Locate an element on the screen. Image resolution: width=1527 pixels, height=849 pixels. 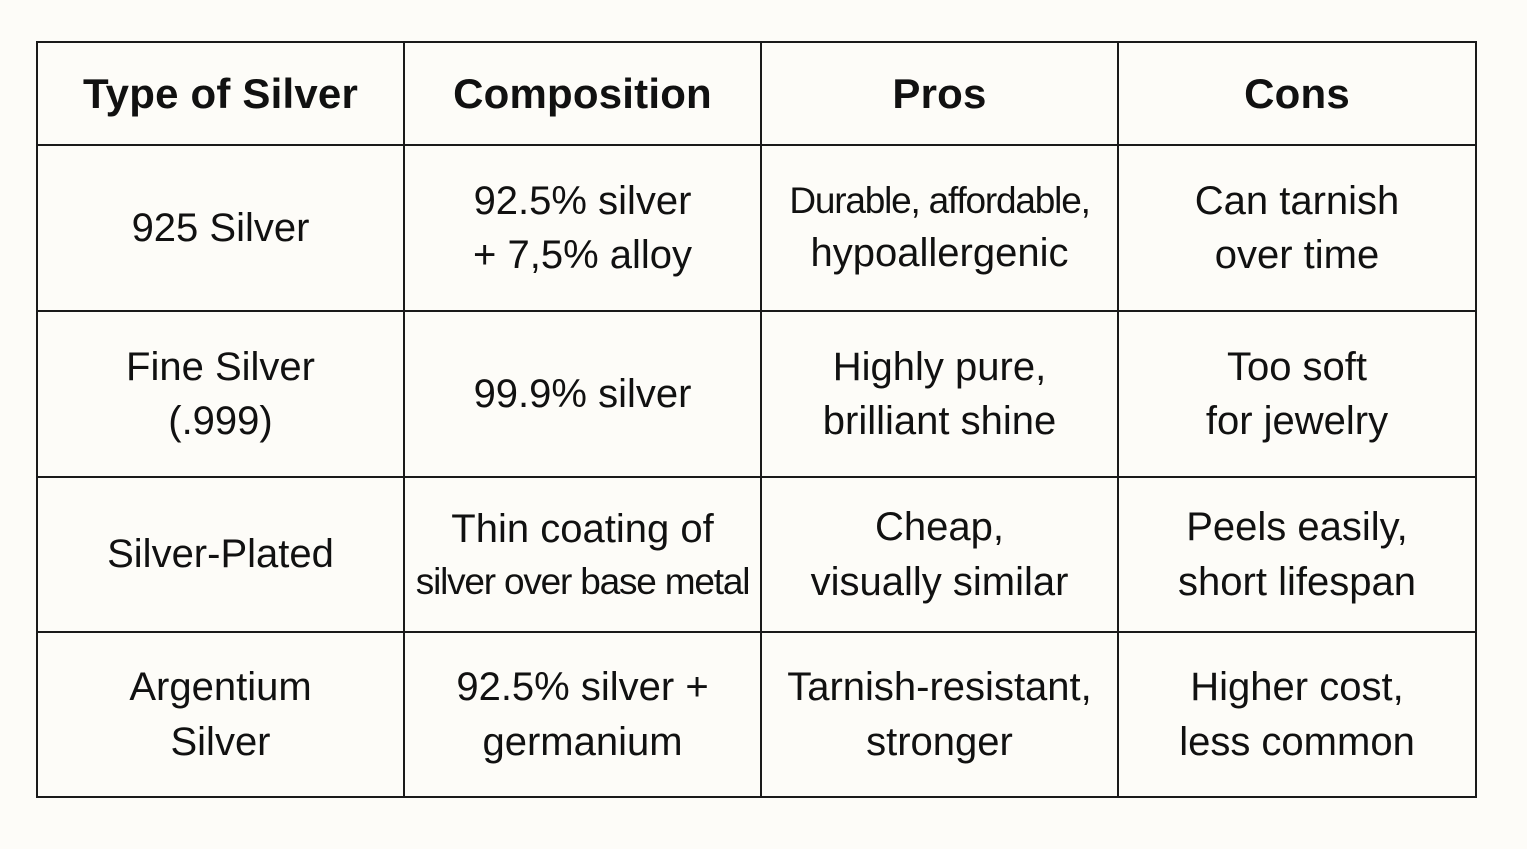
cell-composition: 92.5% silver + 7,5% alloy is located at coordinates (582, 228).